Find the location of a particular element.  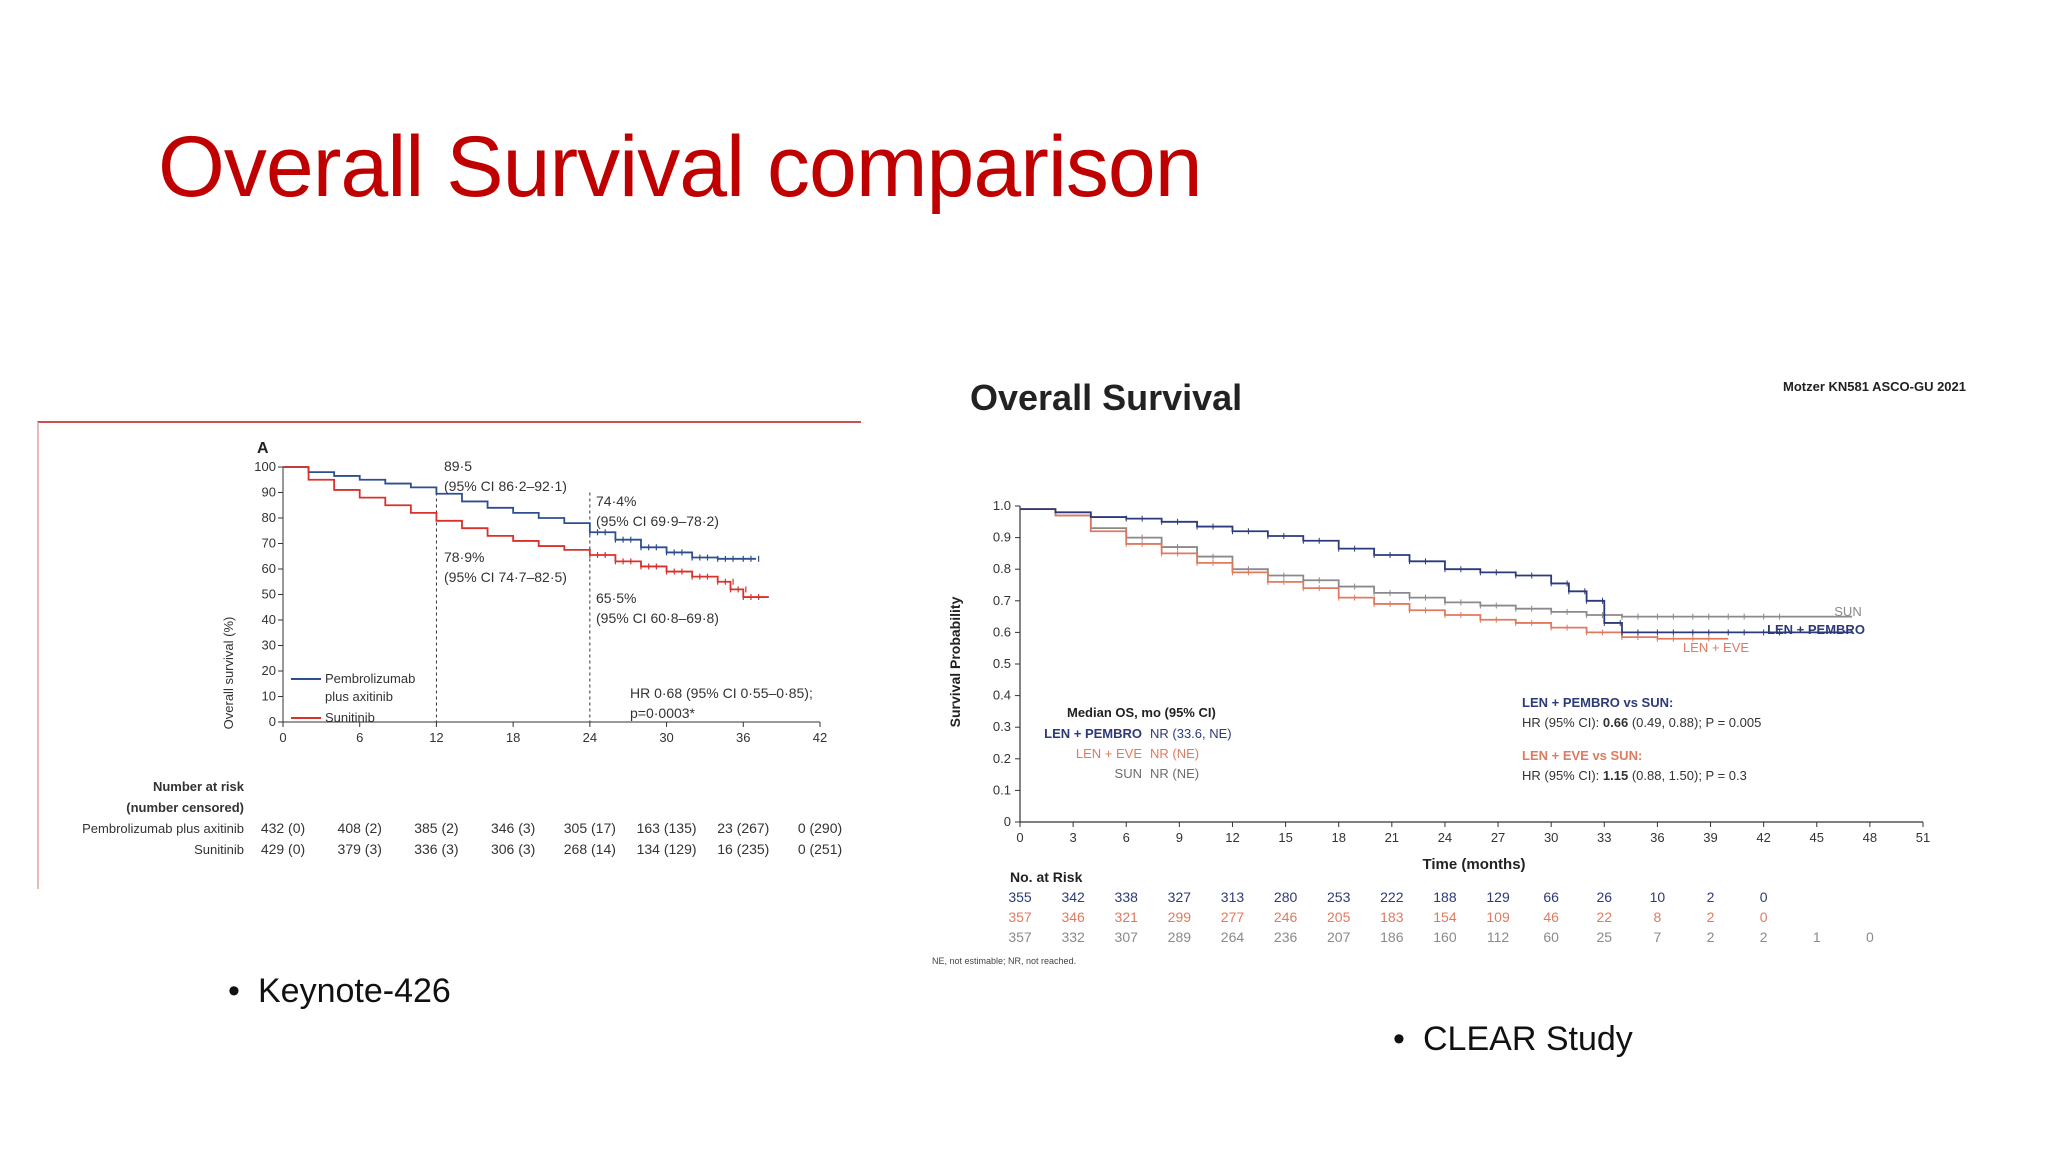

risk-value: 222 is located at coordinates (1392, 897).